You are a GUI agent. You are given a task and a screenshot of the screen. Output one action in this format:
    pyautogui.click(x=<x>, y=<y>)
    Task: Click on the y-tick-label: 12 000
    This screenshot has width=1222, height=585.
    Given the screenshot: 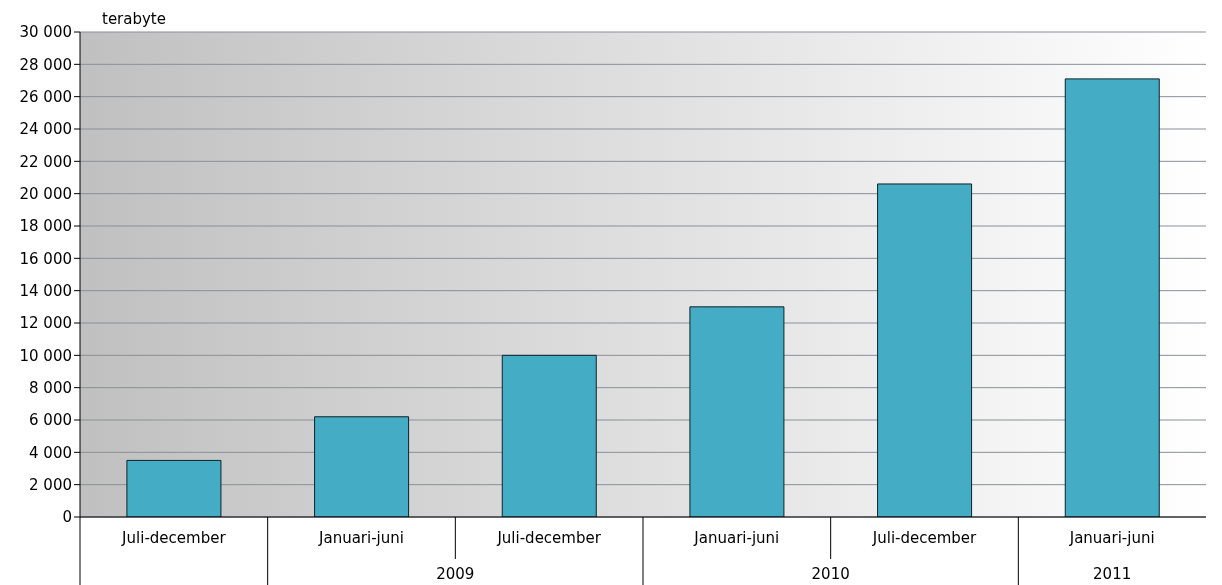 What is the action you would take?
    pyautogui.click(x=45, y=323)
    